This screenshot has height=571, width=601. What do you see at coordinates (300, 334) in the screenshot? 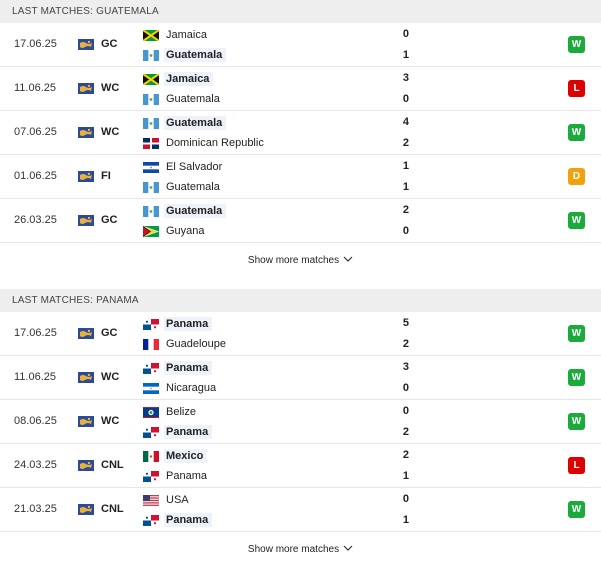
I see `match-row: 17.06.25 GC Panama Guadeloupe 5 2 W` at bounding box center [300, 334].